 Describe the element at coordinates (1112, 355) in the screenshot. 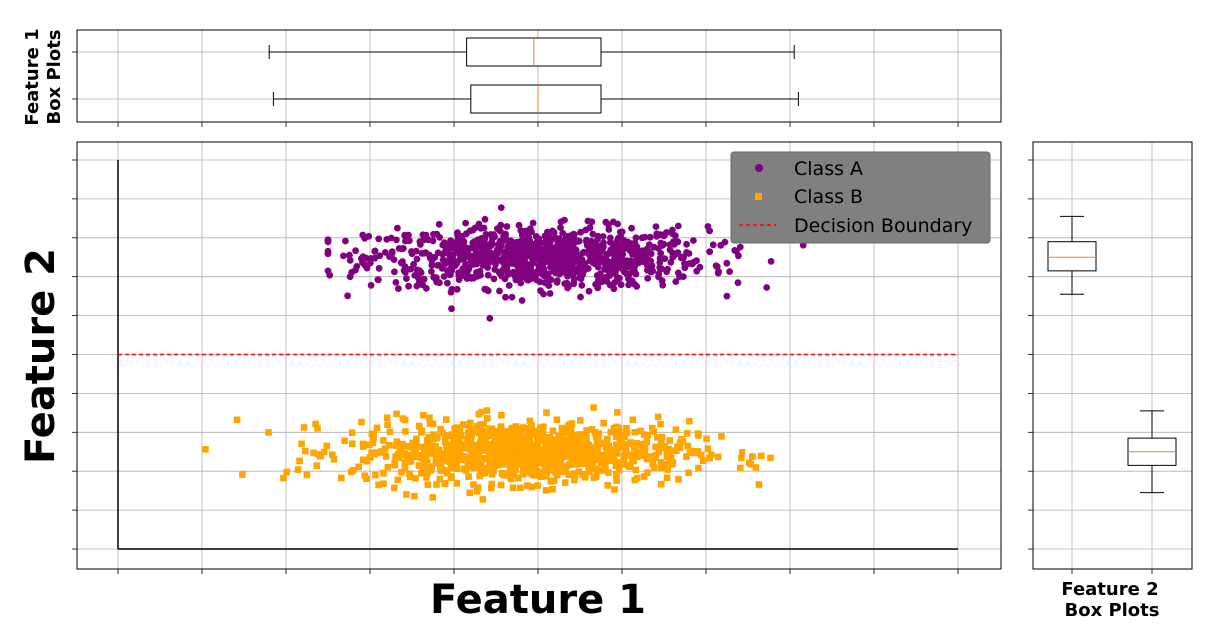

I see `right-background` at that location.